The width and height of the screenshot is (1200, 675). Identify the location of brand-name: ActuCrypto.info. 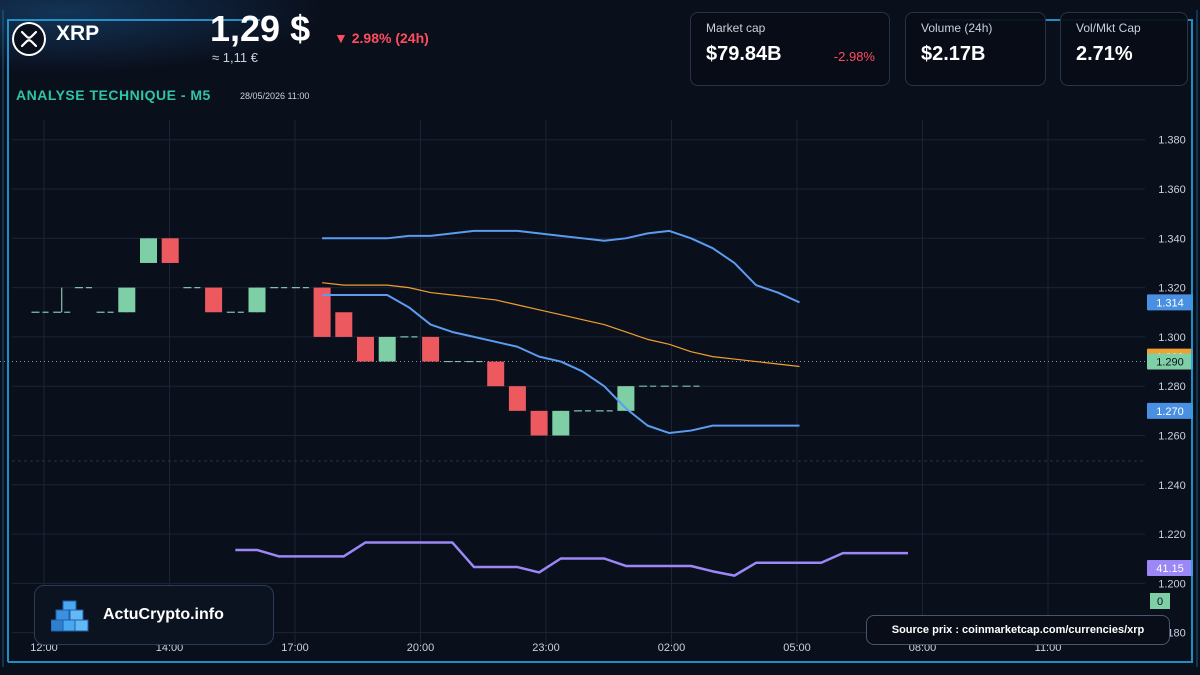
(163, 614).